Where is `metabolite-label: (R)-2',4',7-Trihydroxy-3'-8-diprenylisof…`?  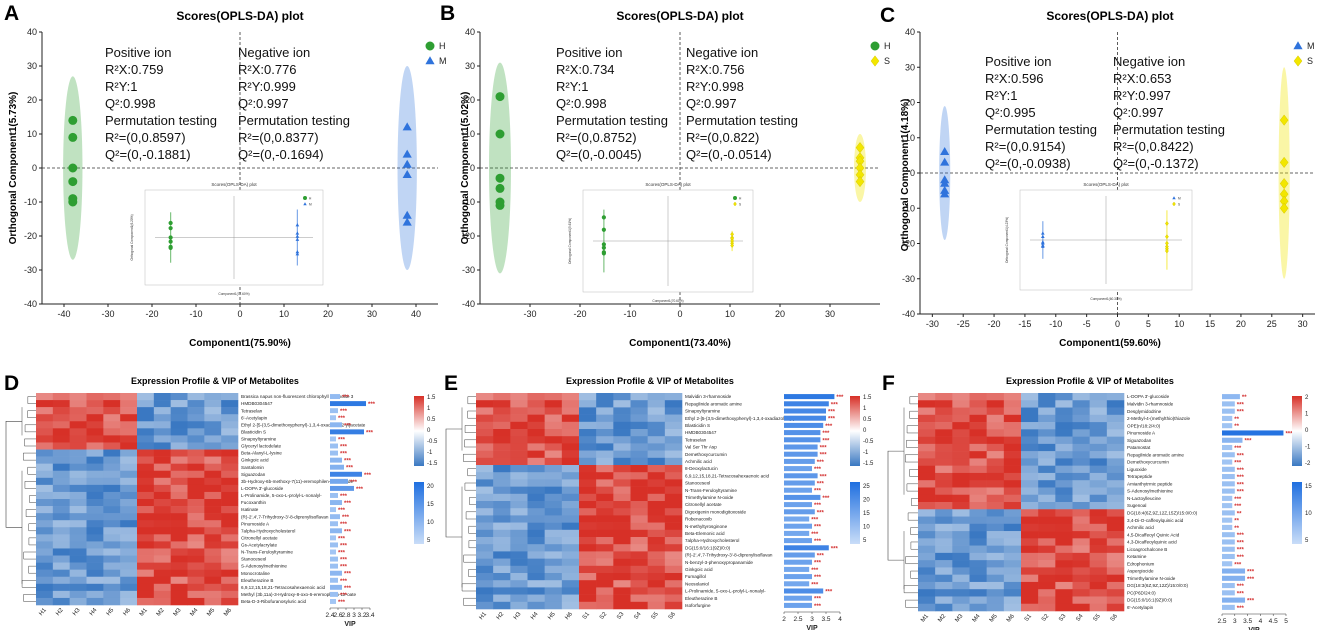
metabolite-label: (R)-2',4',7-Trihydroxy-3'-8-diprenylisof… is located at coordinates (285, 516).